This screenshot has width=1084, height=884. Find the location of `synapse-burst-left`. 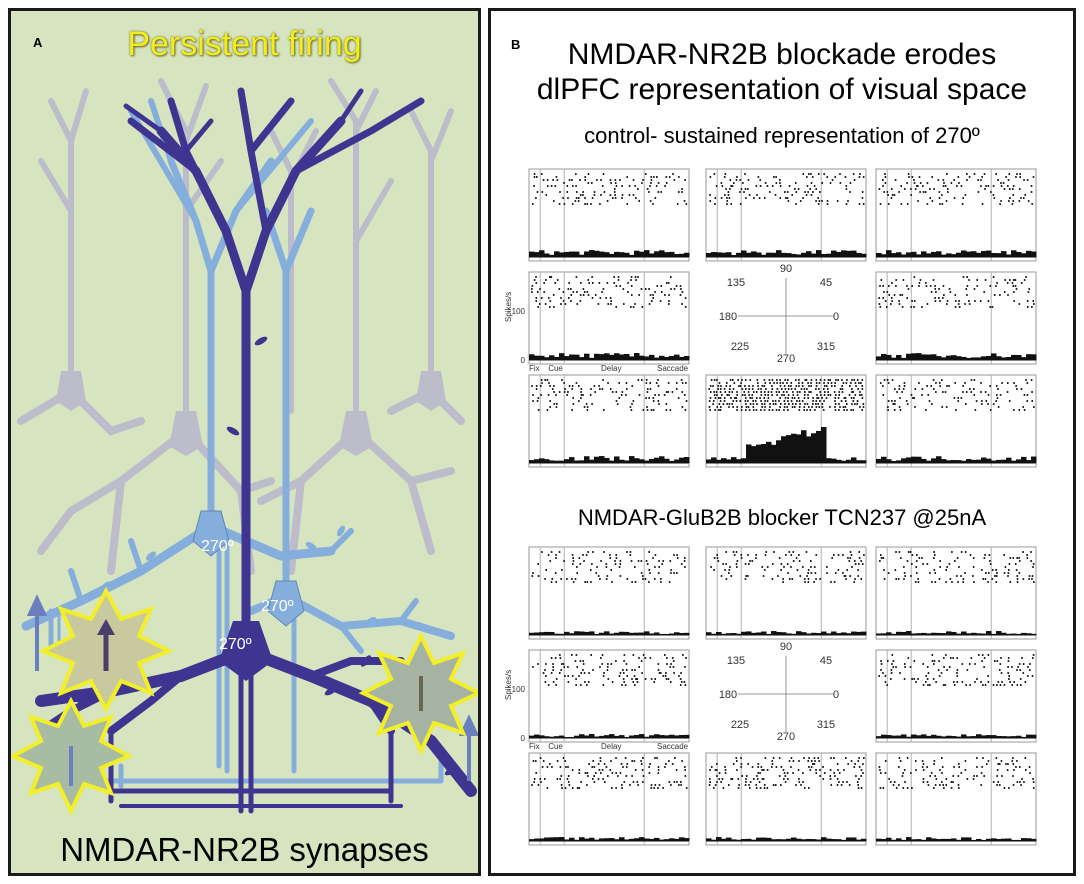

synapse-burst-left is located at coordinates (106, 650).